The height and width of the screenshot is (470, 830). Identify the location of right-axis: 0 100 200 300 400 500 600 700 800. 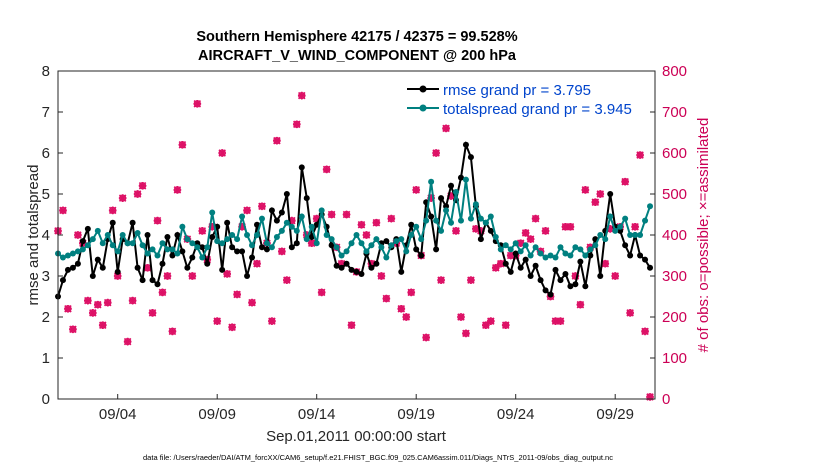
(668, 235).